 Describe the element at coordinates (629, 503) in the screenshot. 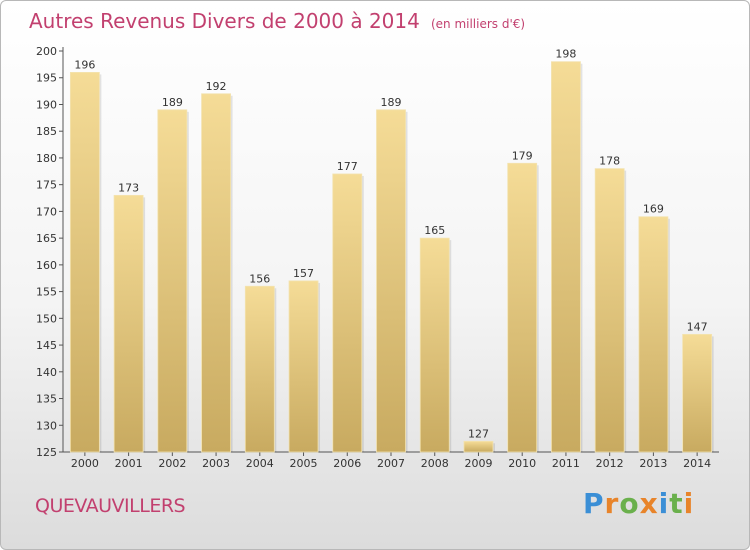

I see `logo-letter: o` at that location.